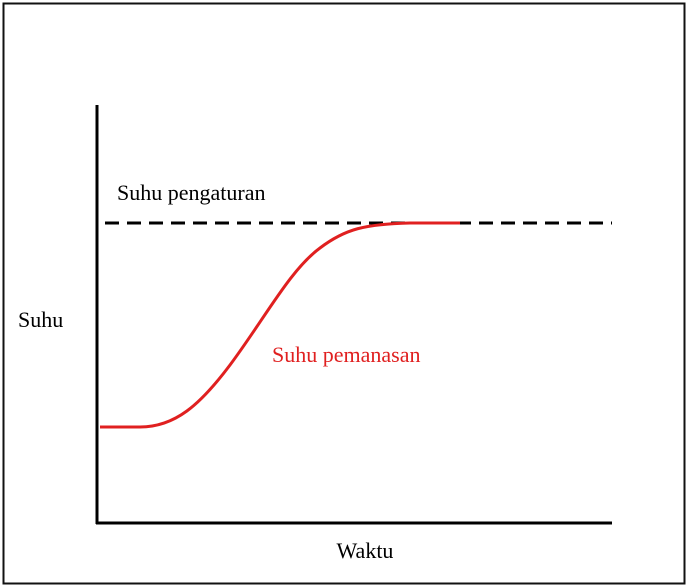 This screenshot has width=689, height=588. What do you see at coordinates (40, 319) in the screenshot?
I see `y-axis-label: Suhu` at bounding box center [40, 319].